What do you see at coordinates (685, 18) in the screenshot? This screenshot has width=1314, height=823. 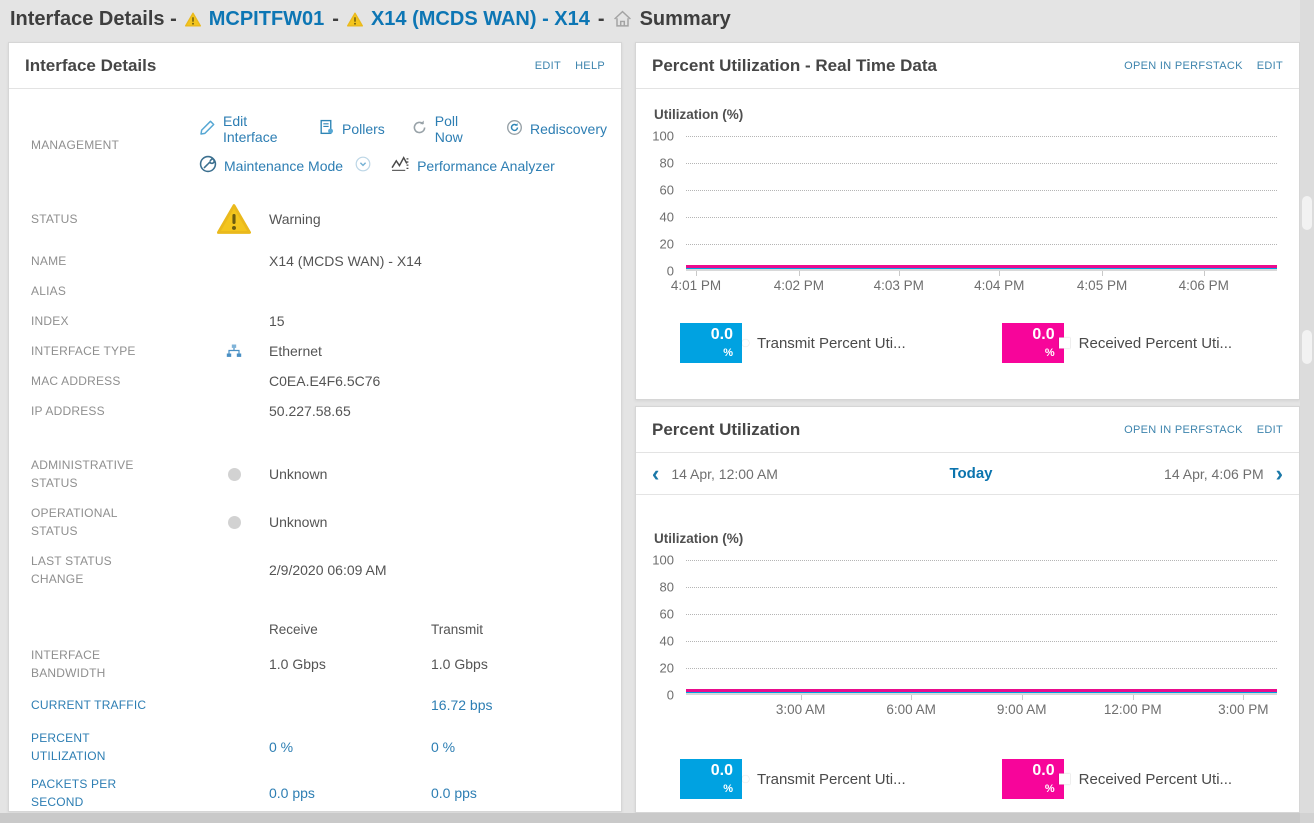 I see `breadcrumb-view-name: Summary` at bounding box center [685, 18].